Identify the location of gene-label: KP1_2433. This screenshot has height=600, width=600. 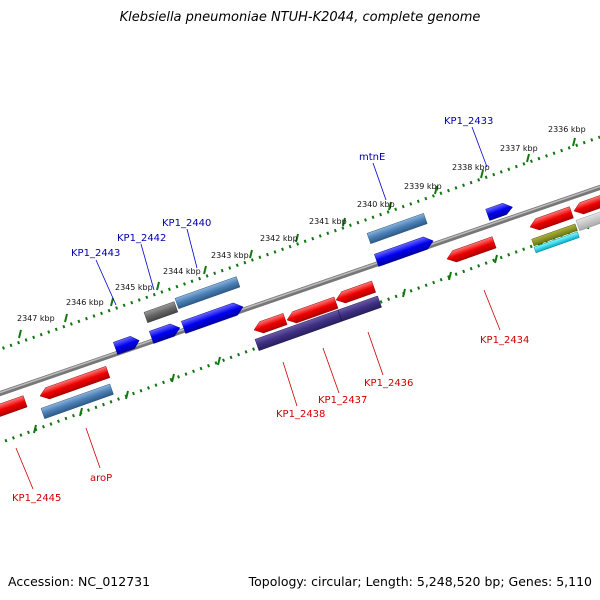
(468, 121).